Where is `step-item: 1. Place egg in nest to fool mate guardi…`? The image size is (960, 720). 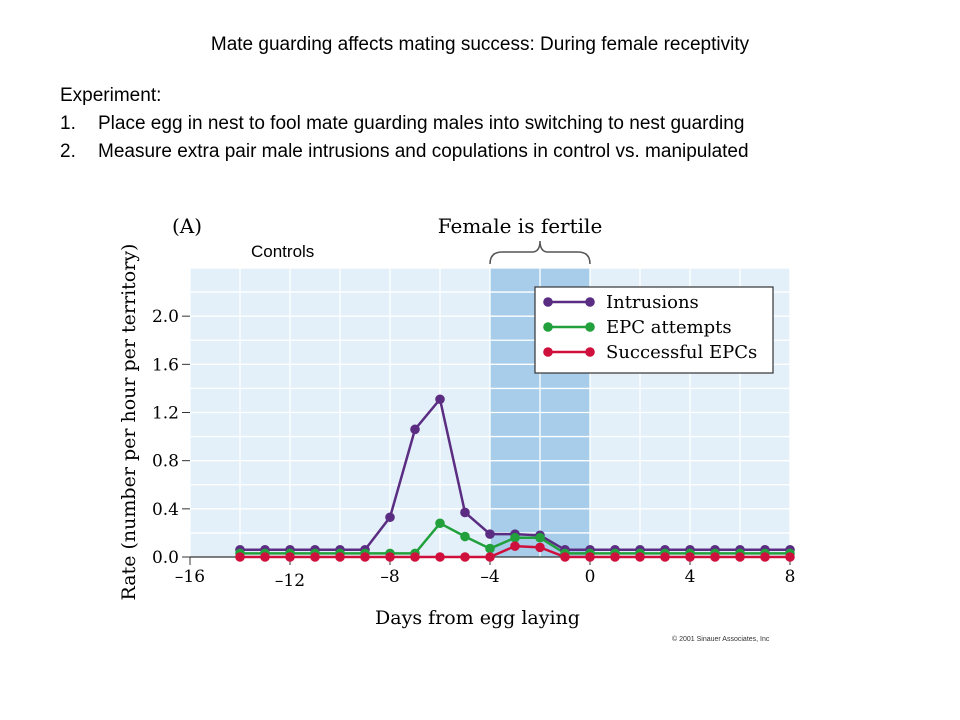
step-item: 1. Place egg in nest to fool mate guardi… is located at coordinates (404, 124).